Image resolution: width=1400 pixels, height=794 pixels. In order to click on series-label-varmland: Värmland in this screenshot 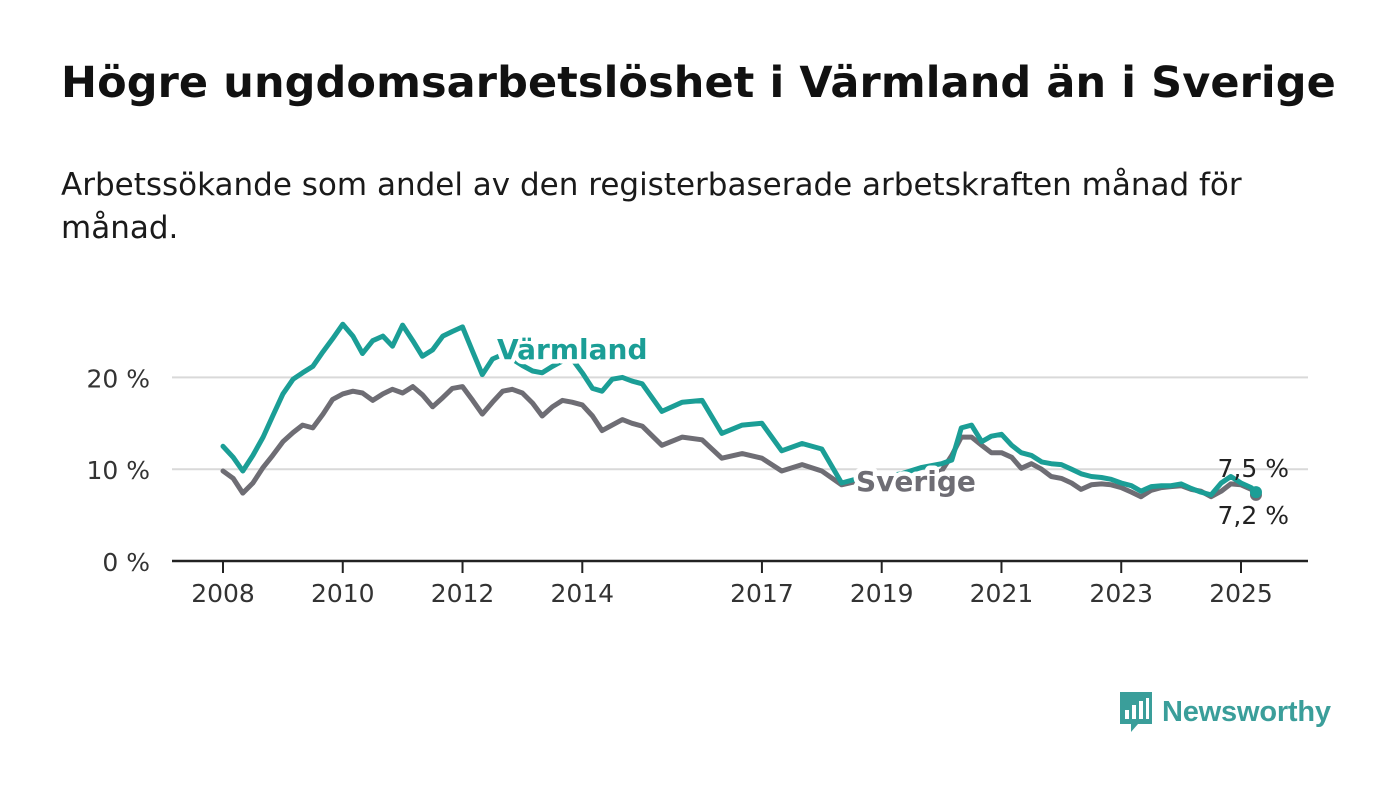, I will do `click(572, 349)`.